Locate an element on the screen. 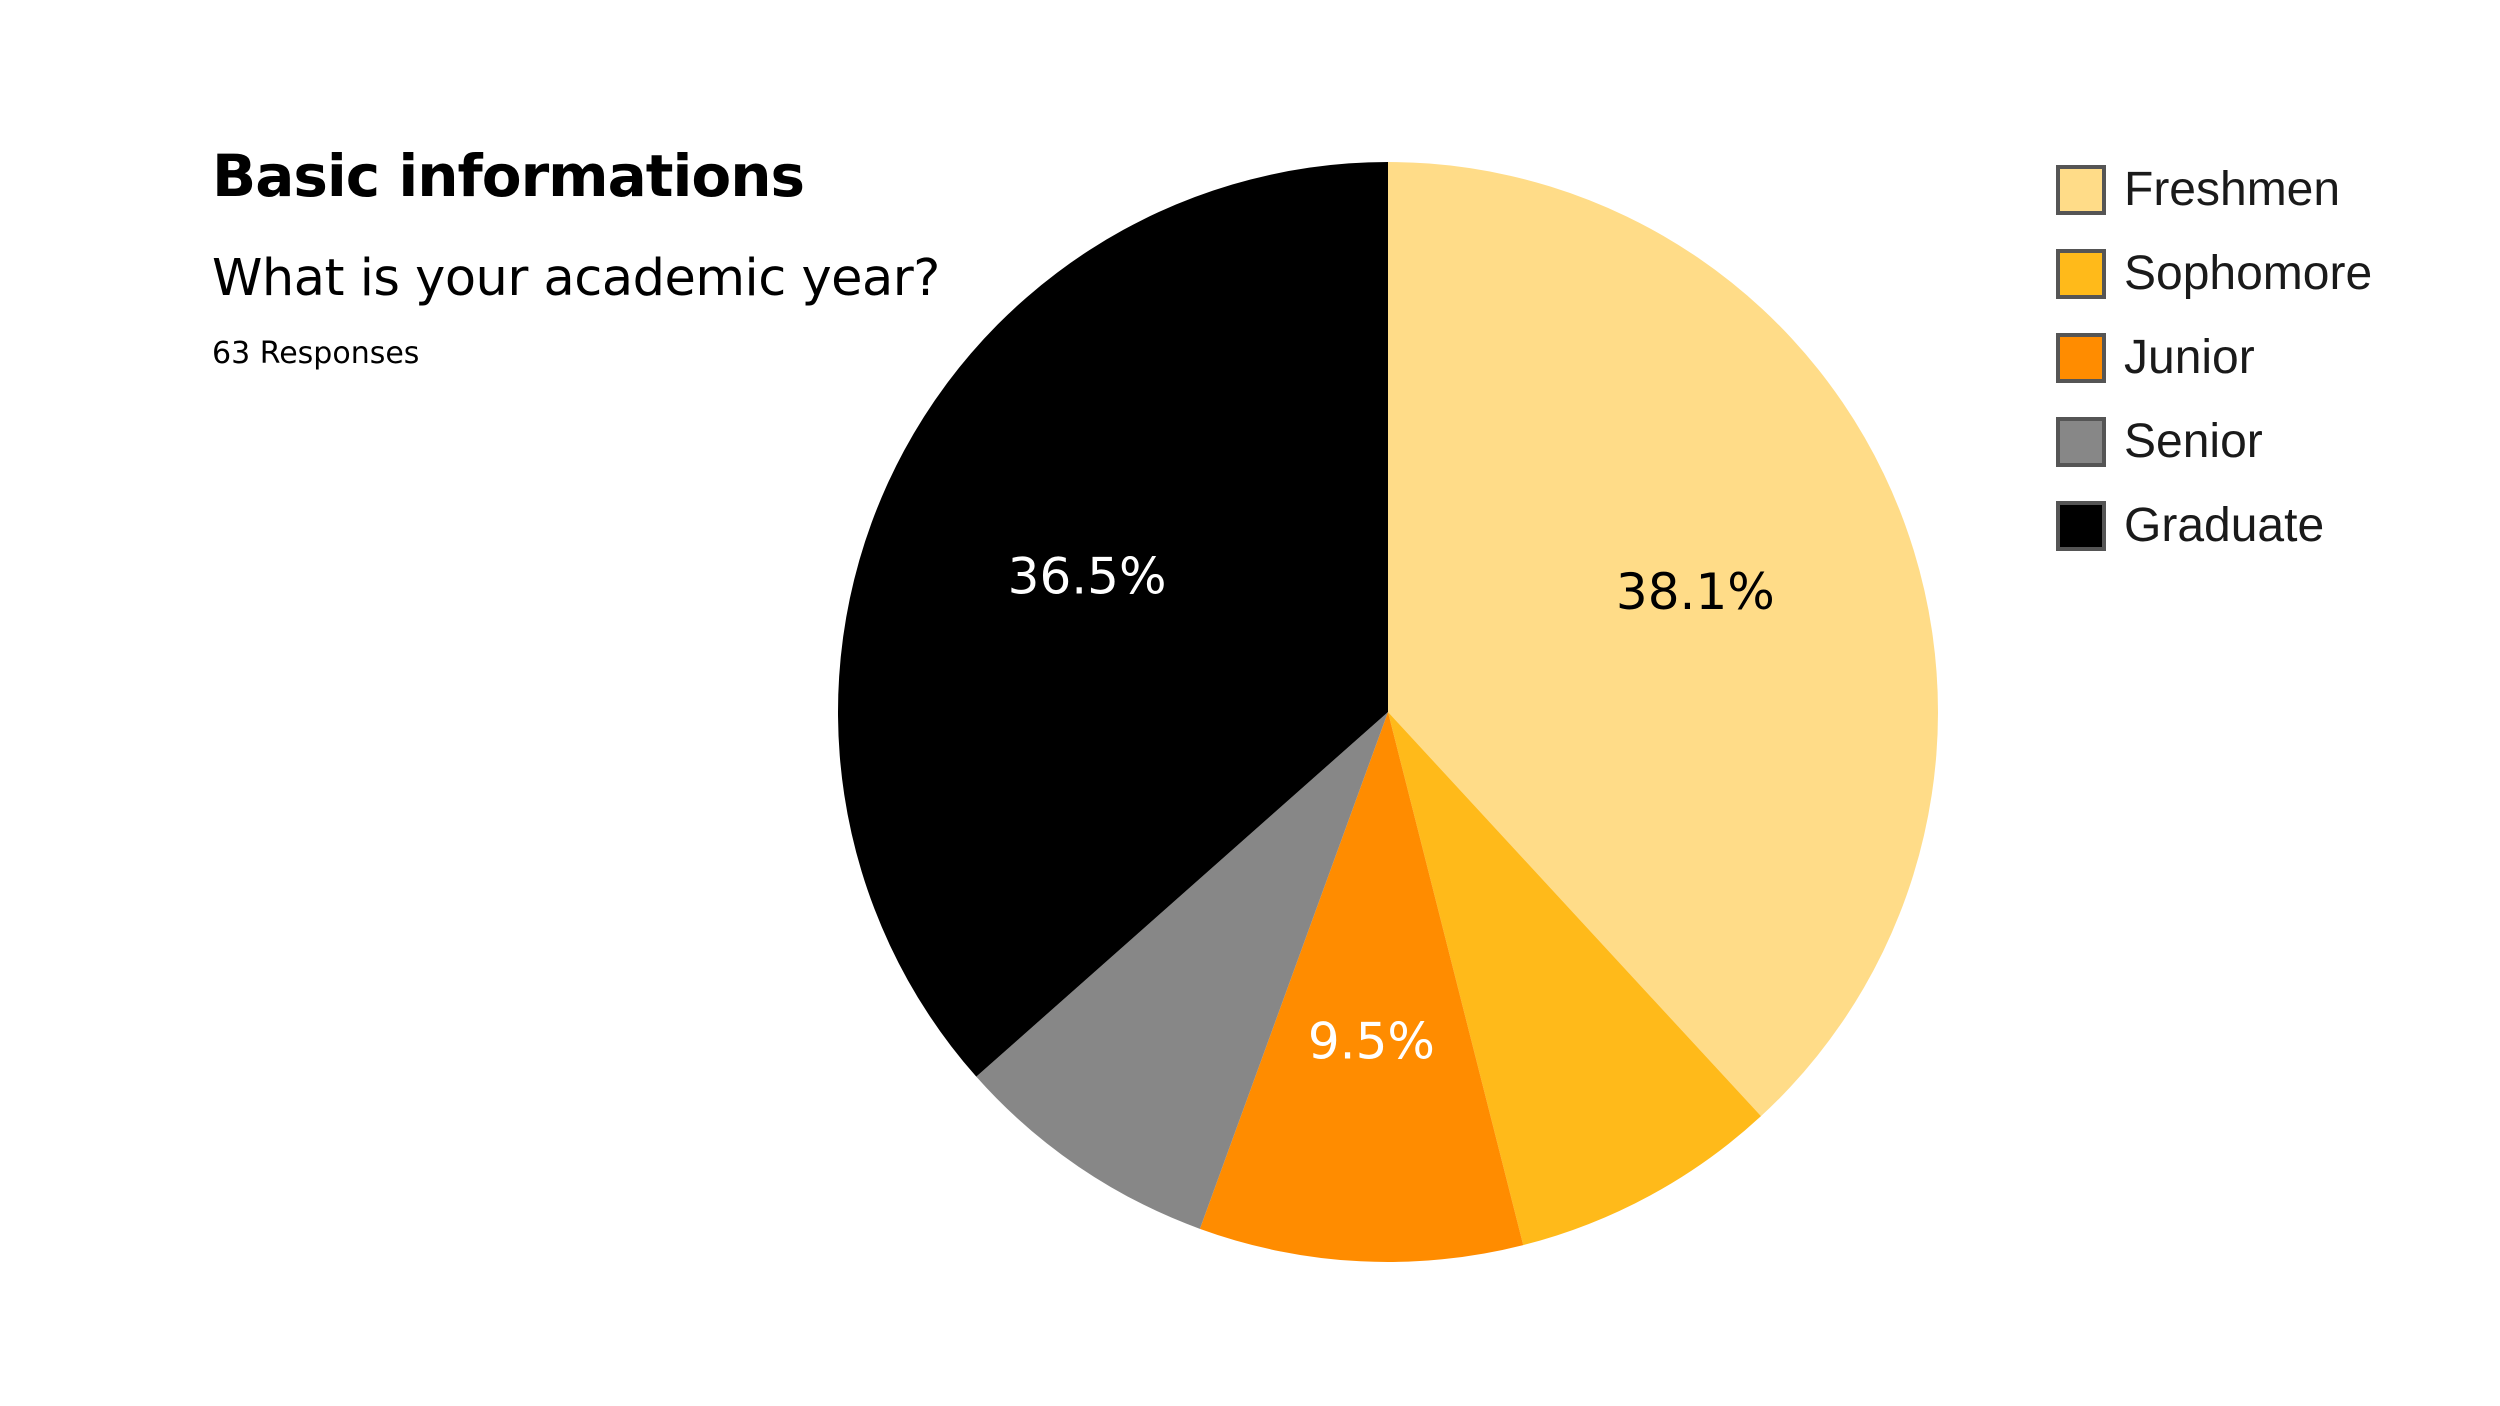 The width and height of the screenshot is (2500, 1406). legend-swatch-freshmen is located at coordinates (2081, 190).